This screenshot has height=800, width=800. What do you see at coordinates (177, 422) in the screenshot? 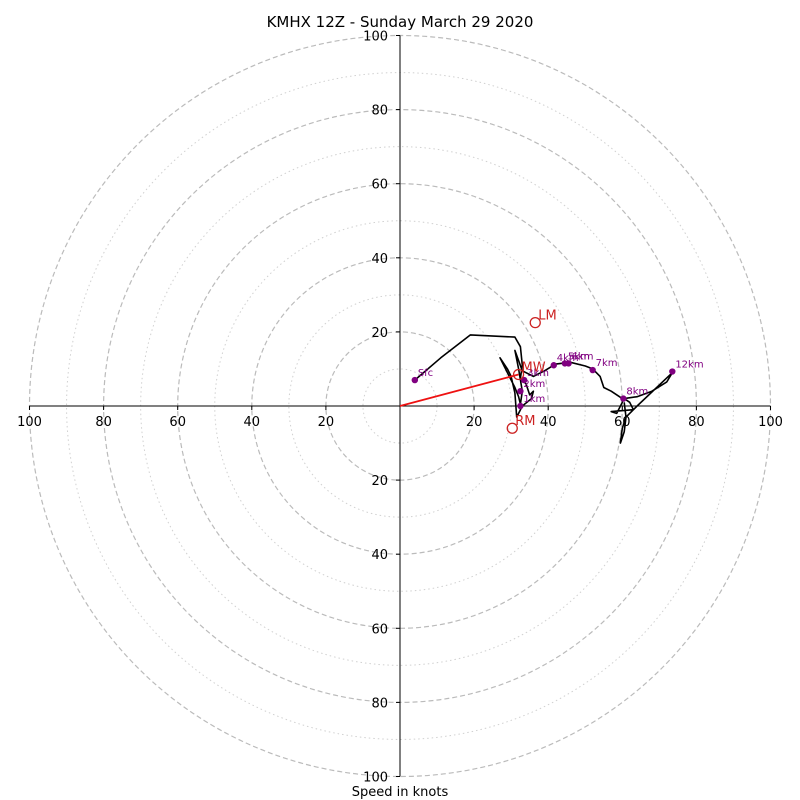
I see `x-tick-label: 60` at bounding box center [177, 422].